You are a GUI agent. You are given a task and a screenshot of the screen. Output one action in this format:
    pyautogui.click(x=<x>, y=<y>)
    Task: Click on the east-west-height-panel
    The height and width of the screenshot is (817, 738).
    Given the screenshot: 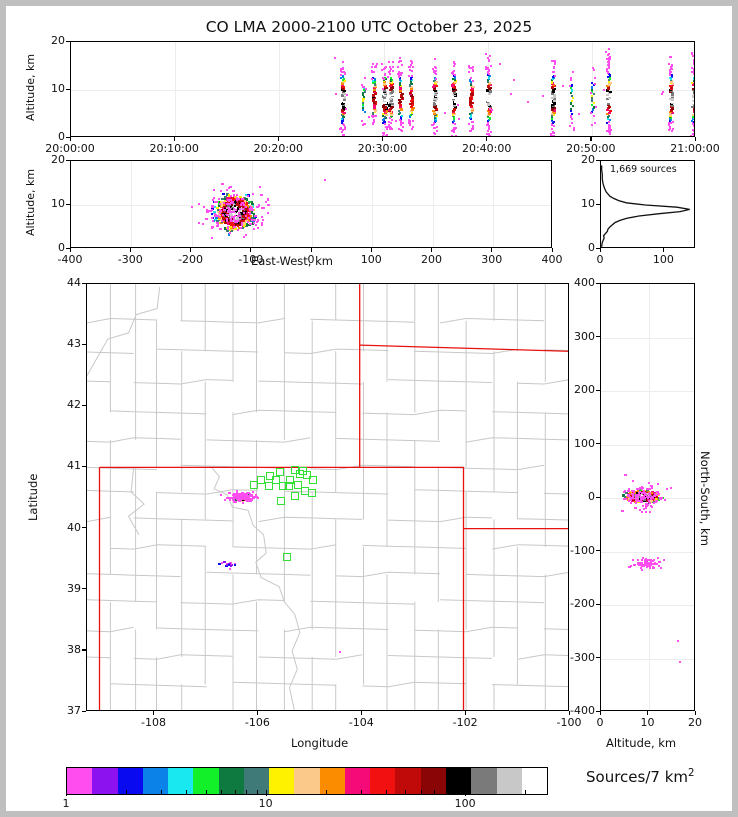 What is the action you would take?
    pyautogui.click(x=311, y=204)
    